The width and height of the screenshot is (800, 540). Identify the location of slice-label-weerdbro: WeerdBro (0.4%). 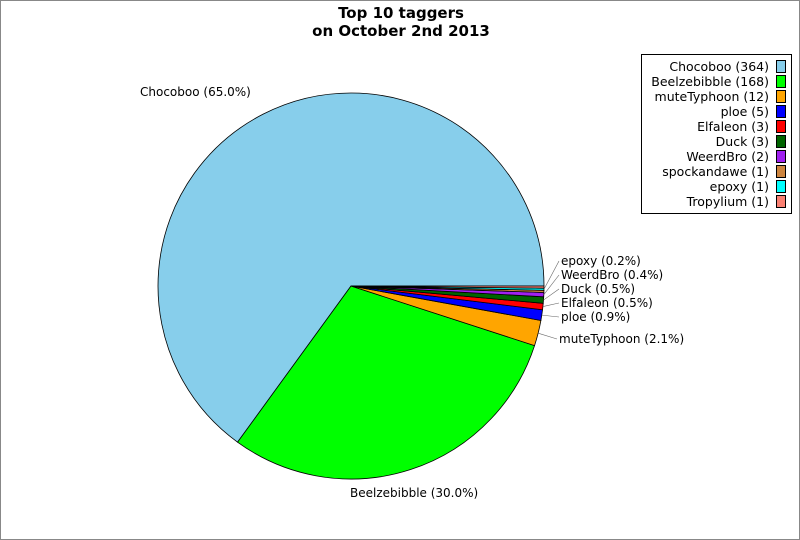
(612, 275).